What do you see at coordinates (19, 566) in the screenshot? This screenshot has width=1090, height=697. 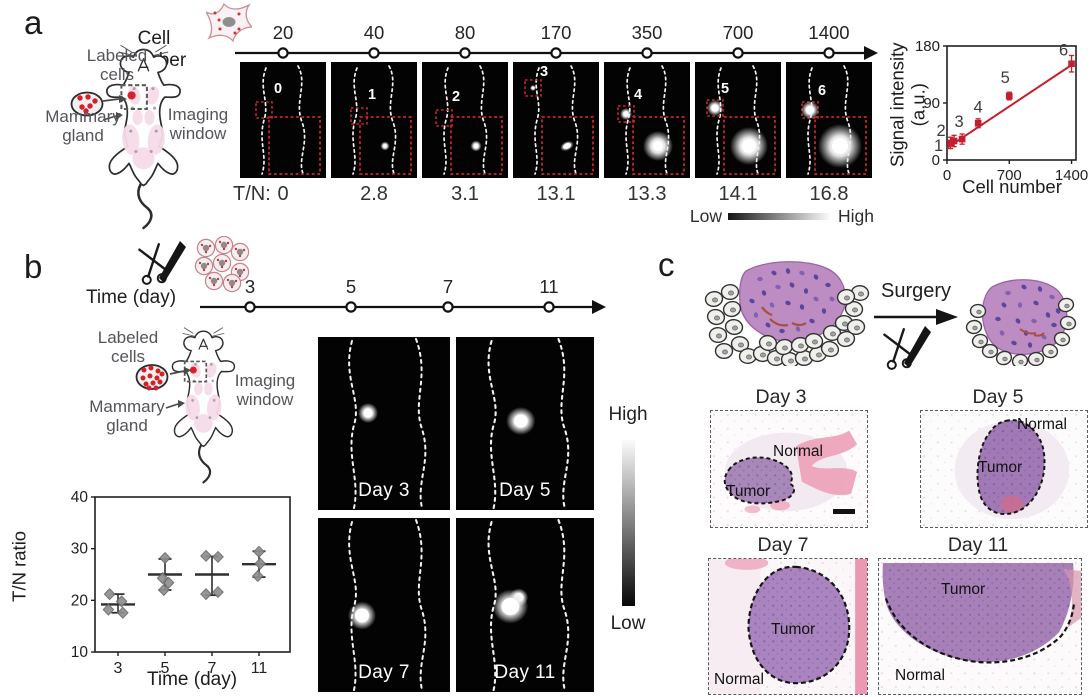 I see `chart-b-ylabel: T/N ratio` at bounding box center [19, 566].